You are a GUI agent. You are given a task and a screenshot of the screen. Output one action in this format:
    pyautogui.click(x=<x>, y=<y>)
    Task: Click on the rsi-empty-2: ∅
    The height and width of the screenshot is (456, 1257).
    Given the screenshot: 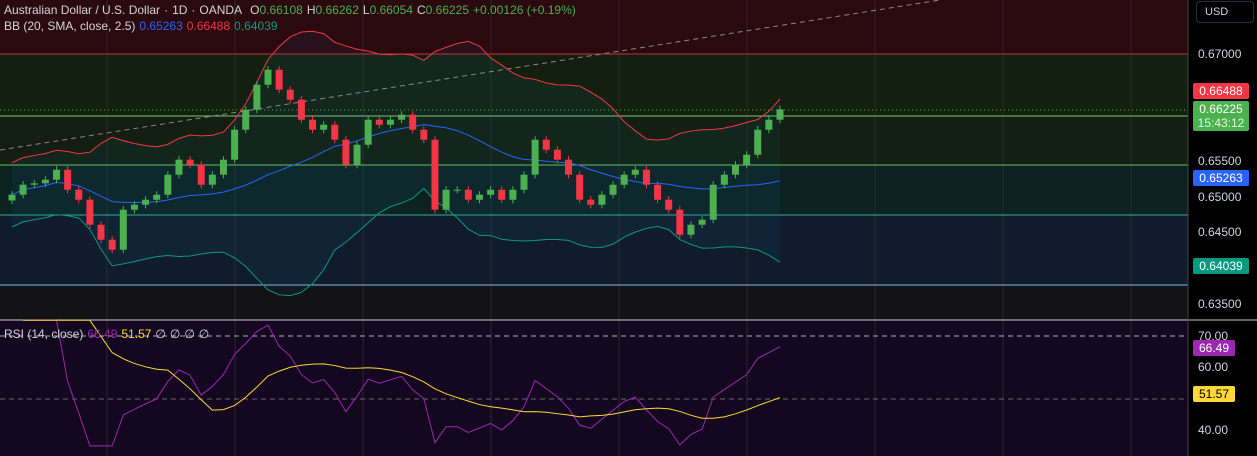 What is the action you would take?
    pyautogui.click(x=175, y=334)
    